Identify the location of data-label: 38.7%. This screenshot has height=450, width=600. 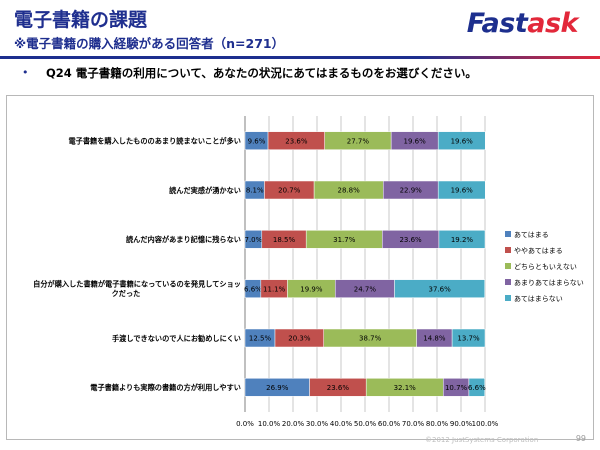
(370, 339).